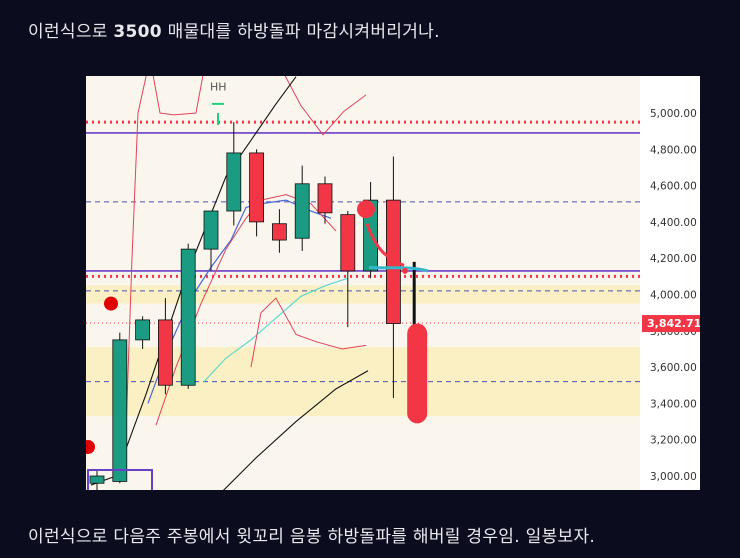  Describe the element at coordinates (417, 373) in the screenshot. I see `projected-candle-body` at that location.